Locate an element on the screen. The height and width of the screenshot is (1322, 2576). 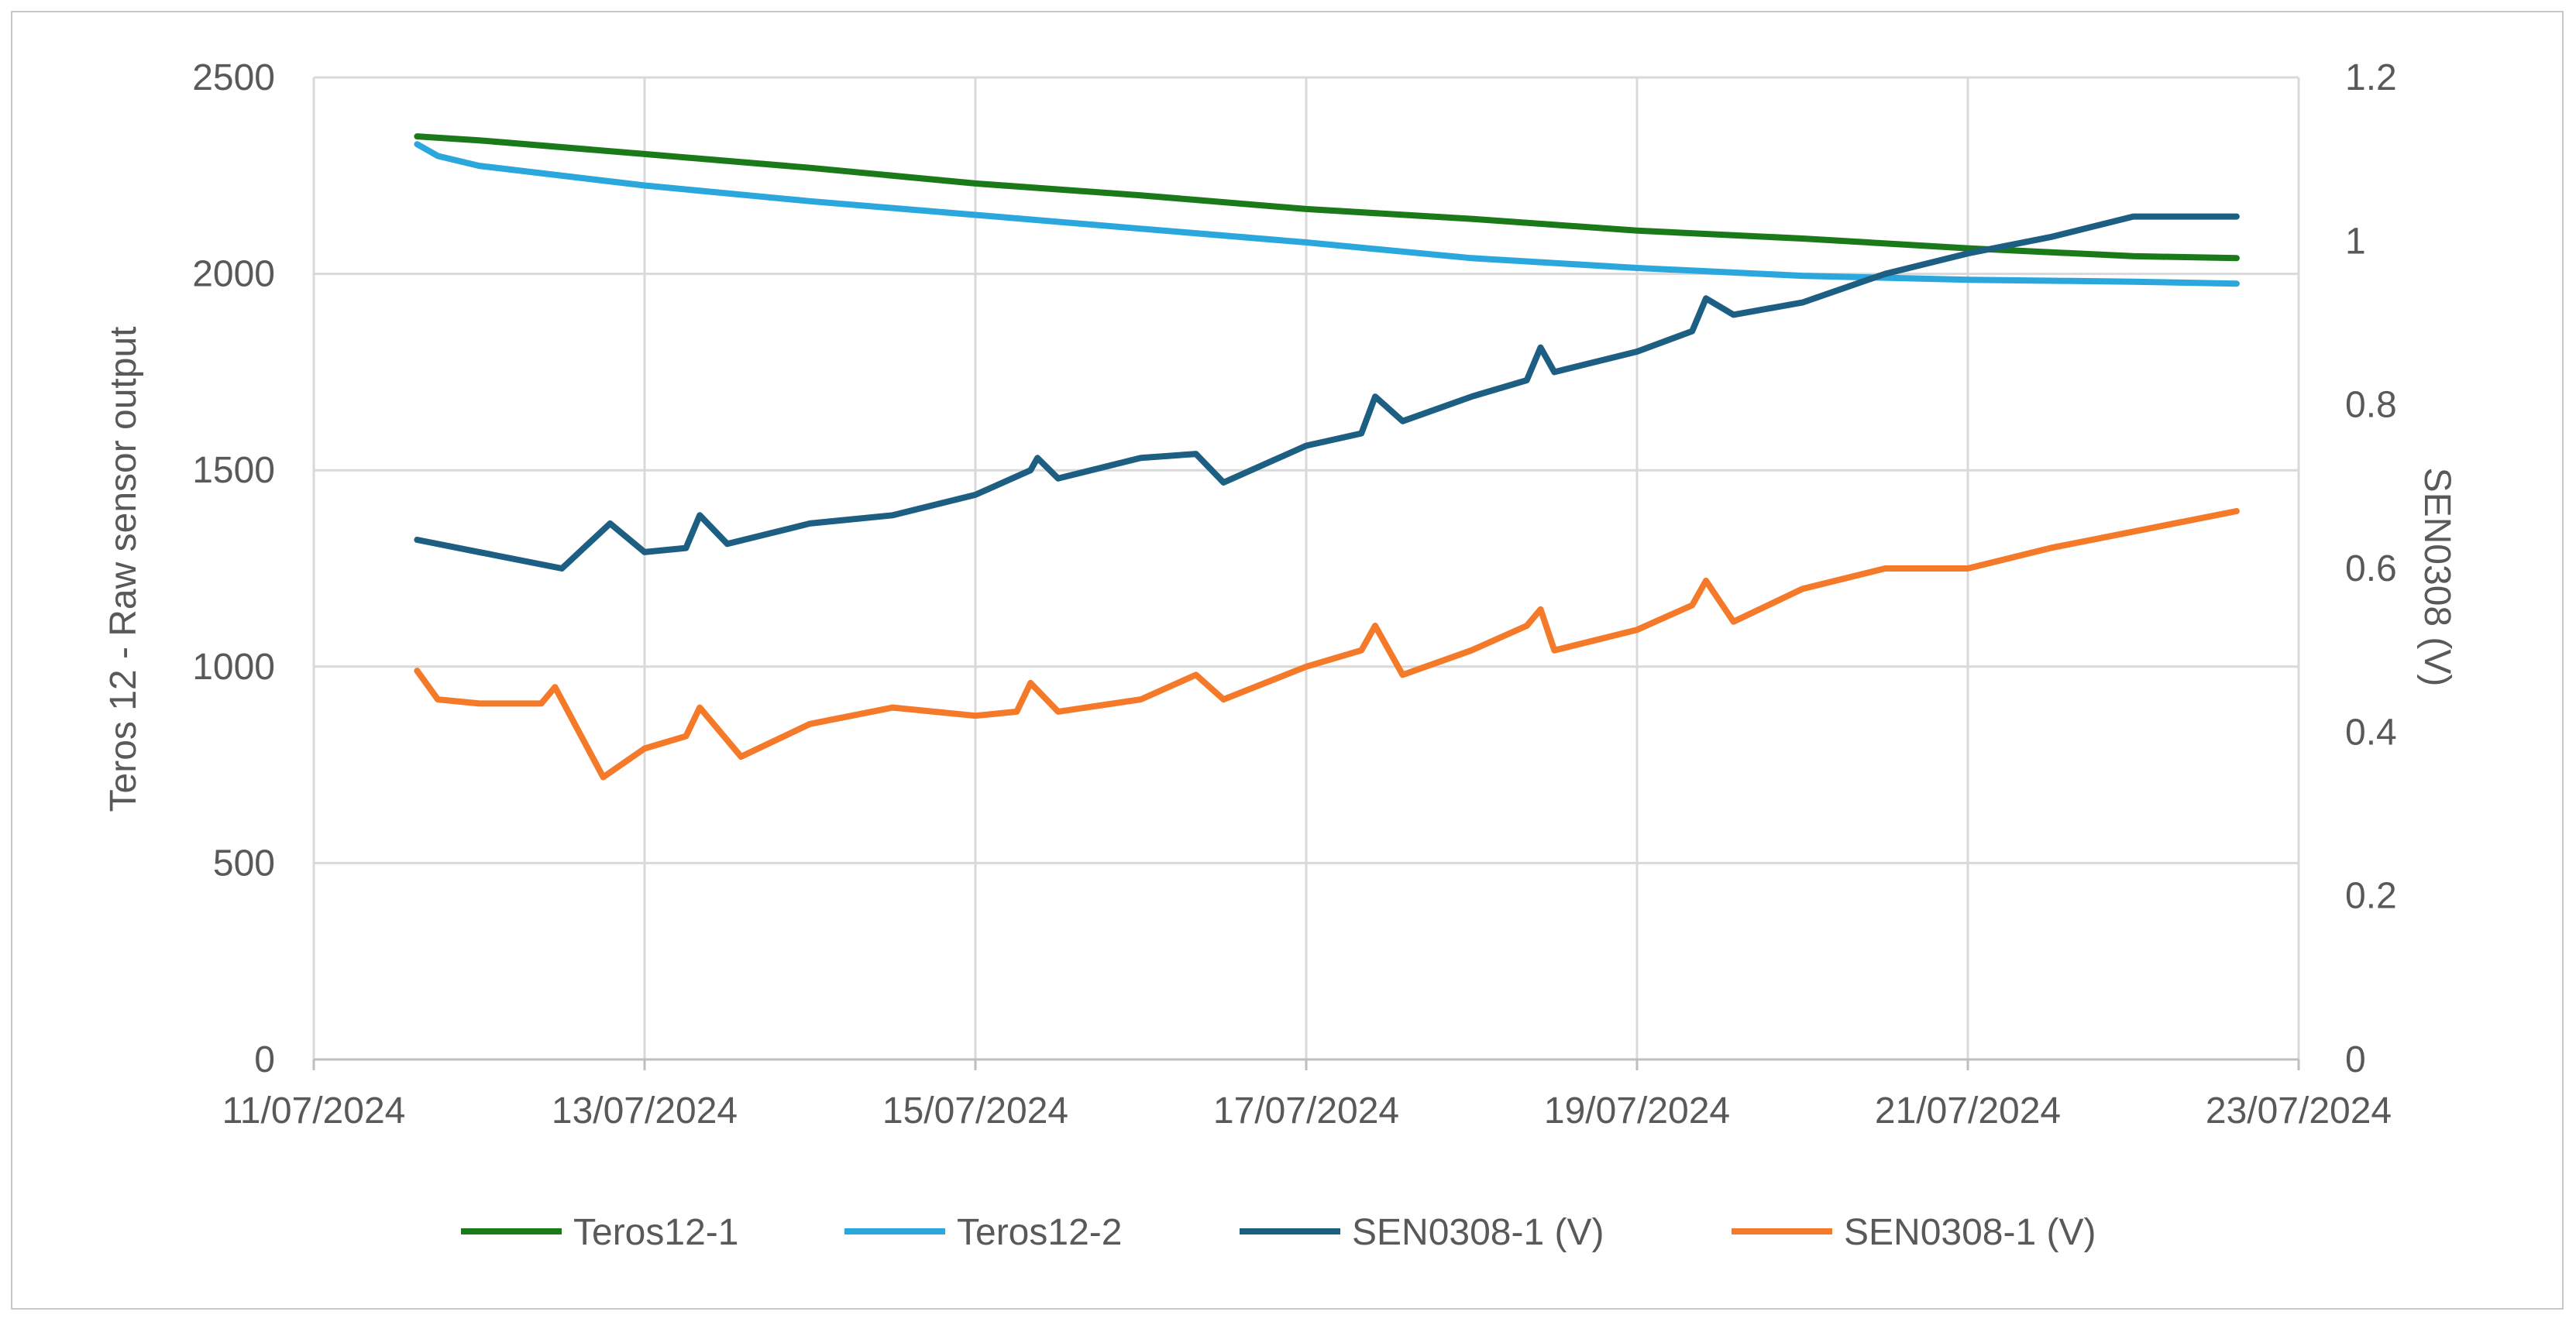
x-tick-label: 17/07/2024 is located at coordinates (1306, 1110).